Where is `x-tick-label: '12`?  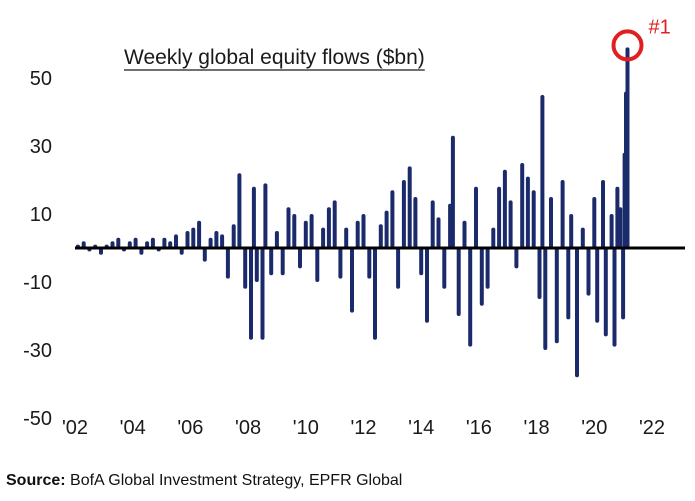 x-tick-label: '12 is located at coordinates (363, 428).